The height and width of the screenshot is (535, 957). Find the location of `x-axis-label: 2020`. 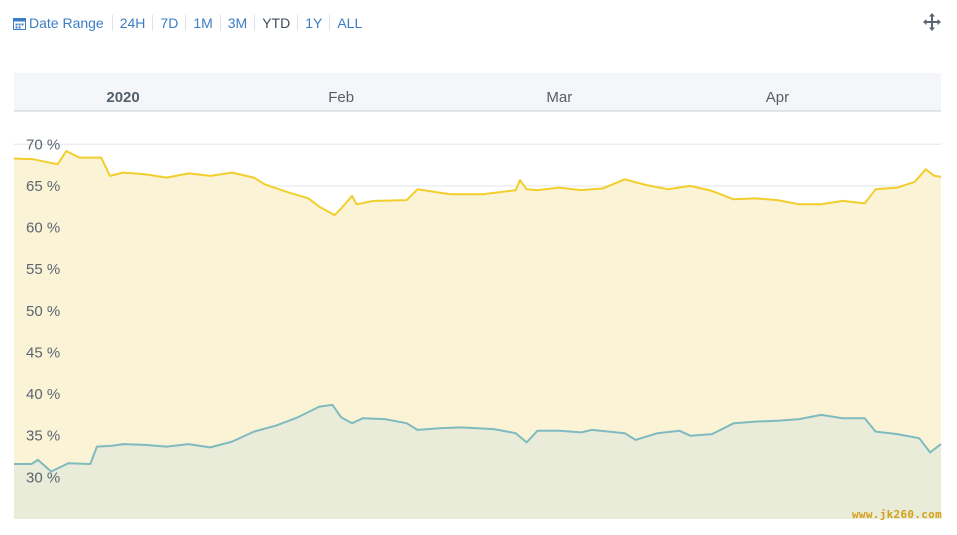

x-axis-label: 2020 is located at coordinates (122, 97).